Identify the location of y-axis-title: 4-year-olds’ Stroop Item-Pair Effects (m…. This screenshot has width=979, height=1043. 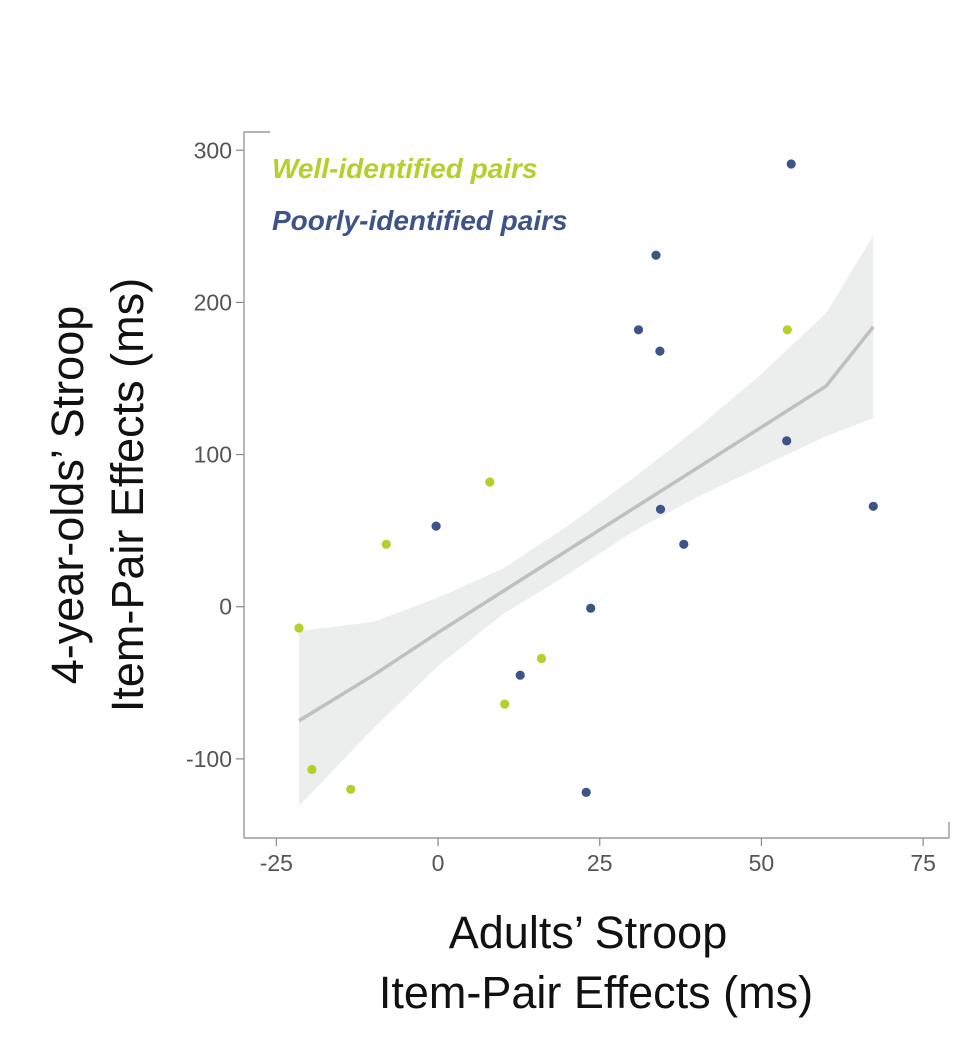
(97, 495).